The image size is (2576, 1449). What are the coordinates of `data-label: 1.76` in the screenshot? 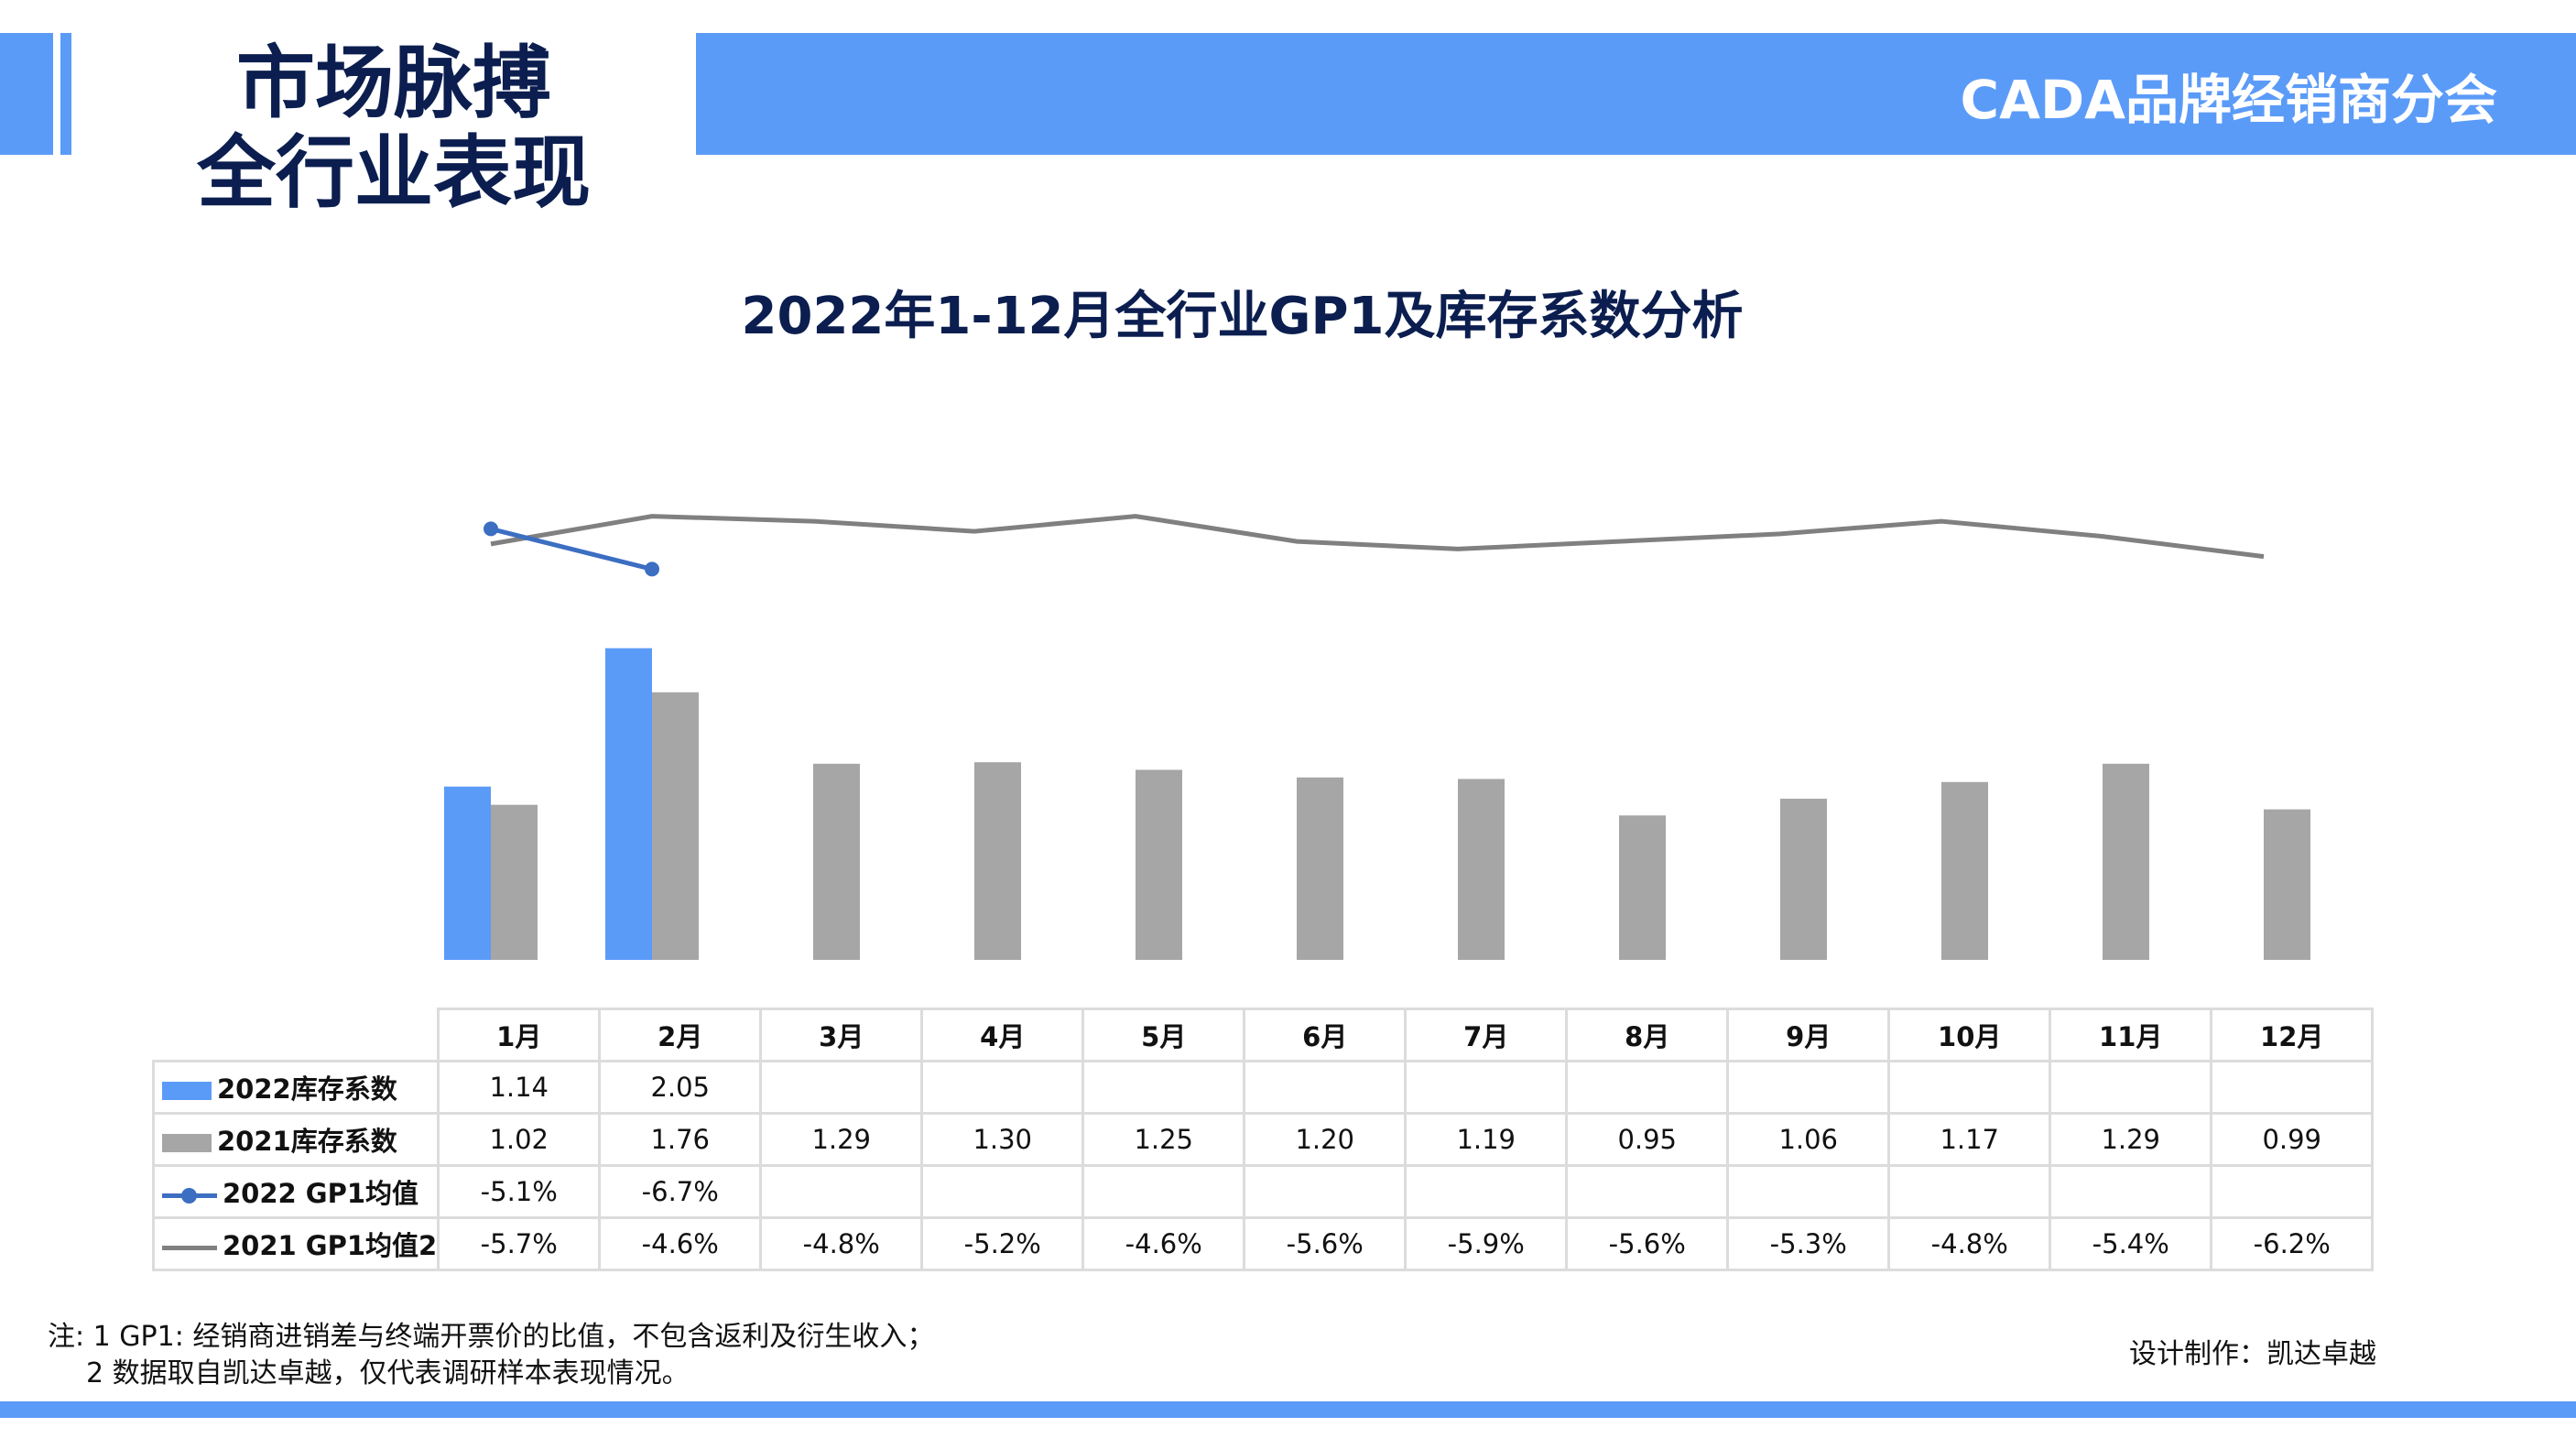 It's located at (680, 1139).